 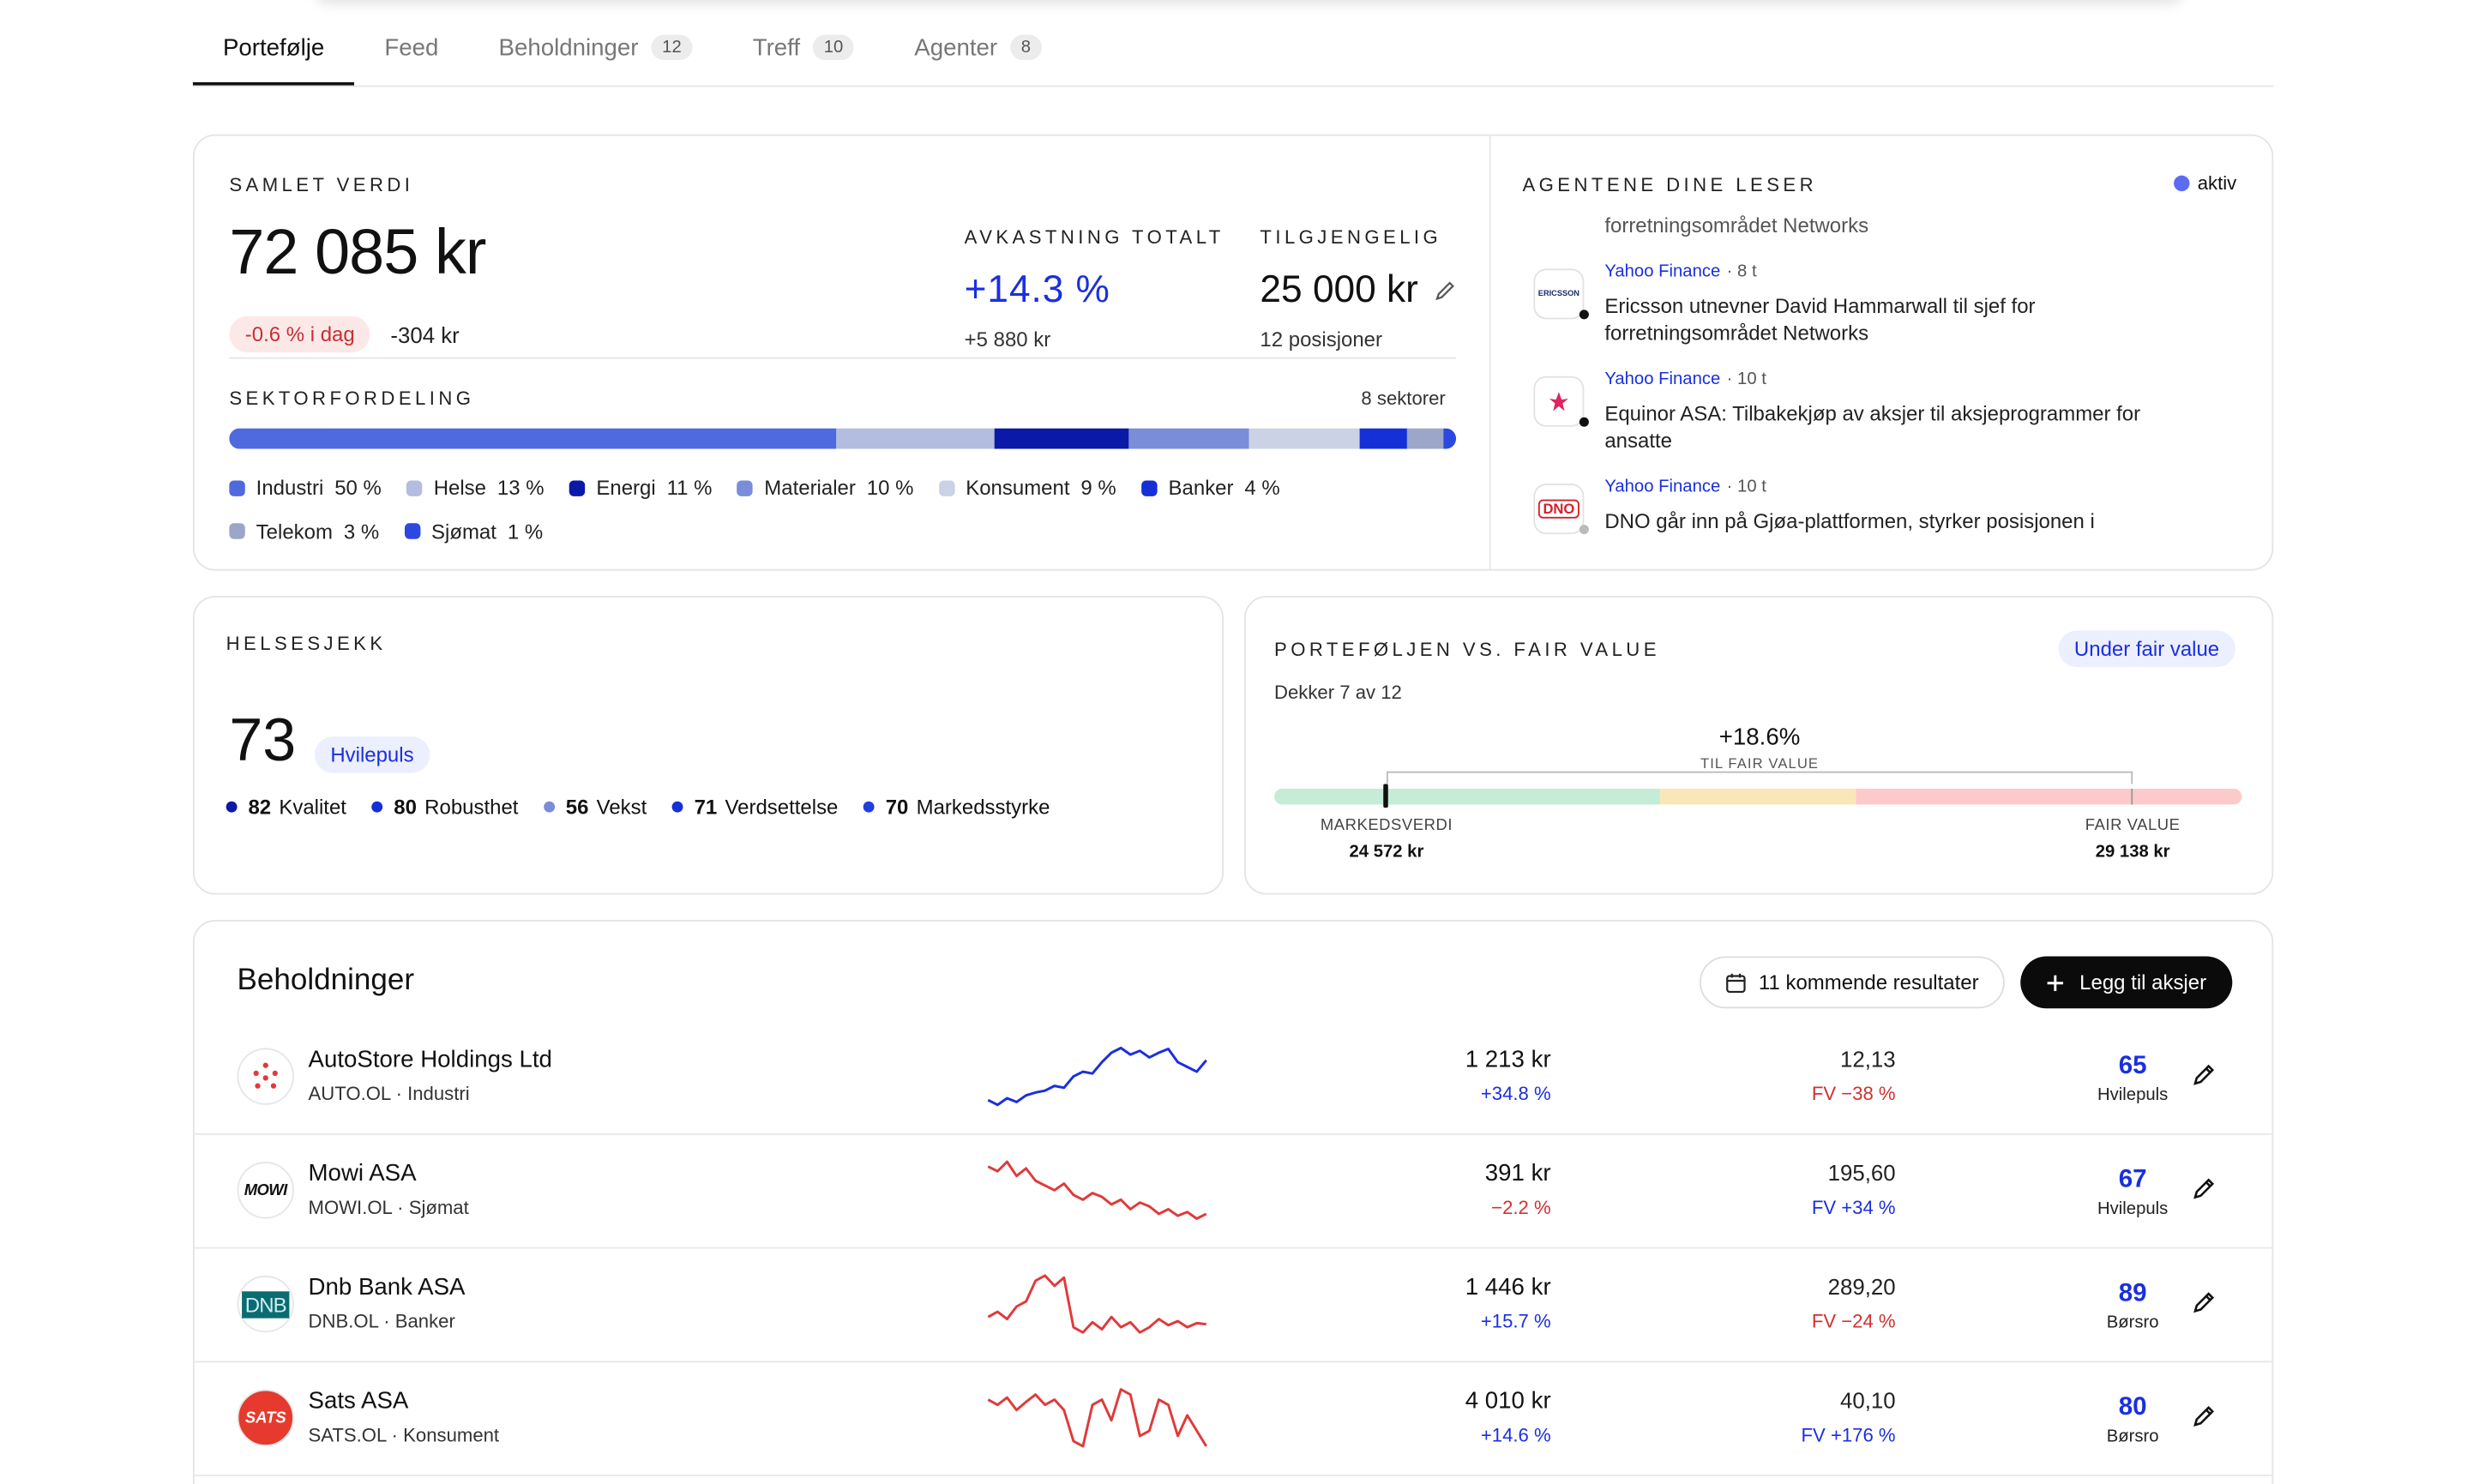 I want to click on holding-fv-change: FV −38 %, so click(x=1853, y=1093).